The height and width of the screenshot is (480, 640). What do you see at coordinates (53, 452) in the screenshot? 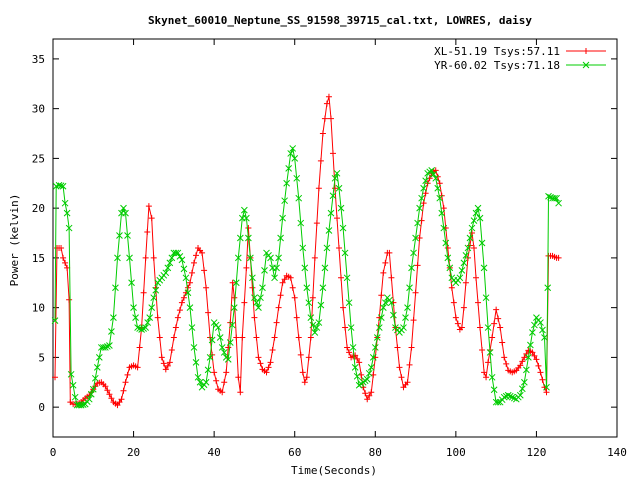
I see `x-tick-label: 0` at bounding box center [53, 452].